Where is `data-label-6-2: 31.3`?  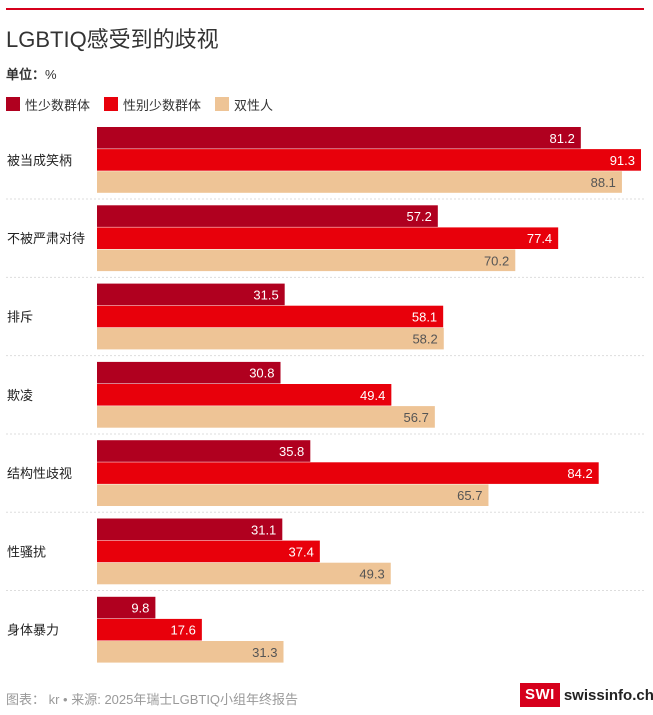 data-label-6-2: 31.3 is located at coordinates (264, 652).